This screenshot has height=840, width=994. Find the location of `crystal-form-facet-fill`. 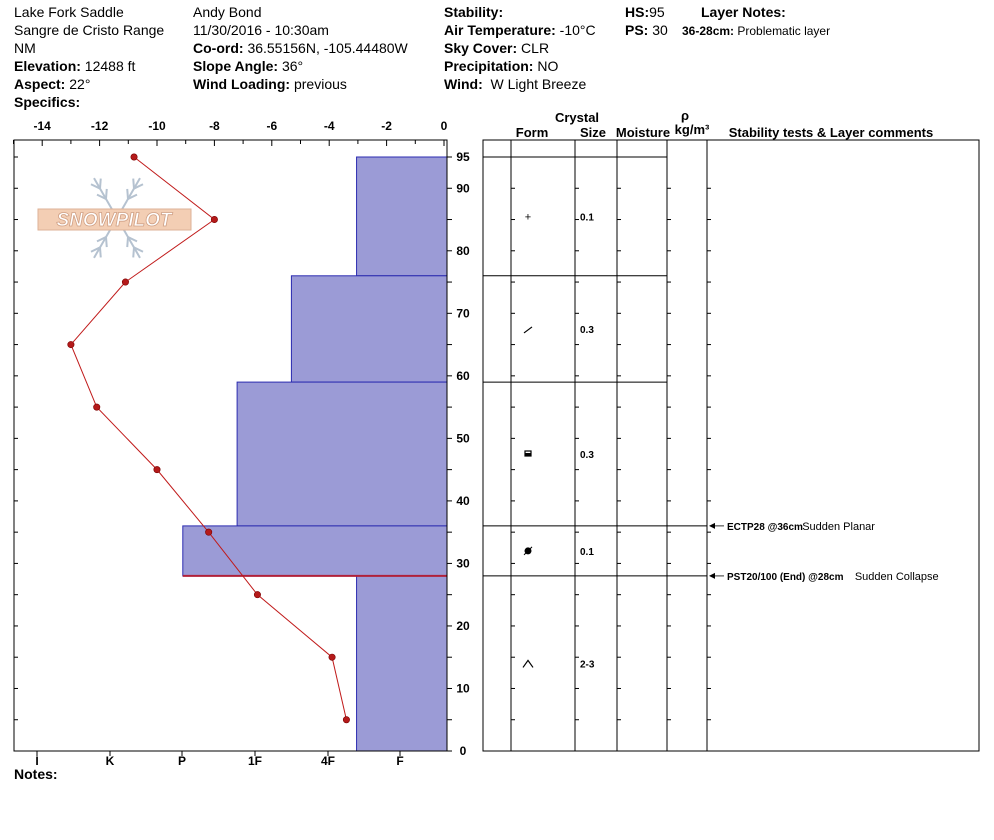

crystal-form-facet-fill is located at coordinates (528, 454).